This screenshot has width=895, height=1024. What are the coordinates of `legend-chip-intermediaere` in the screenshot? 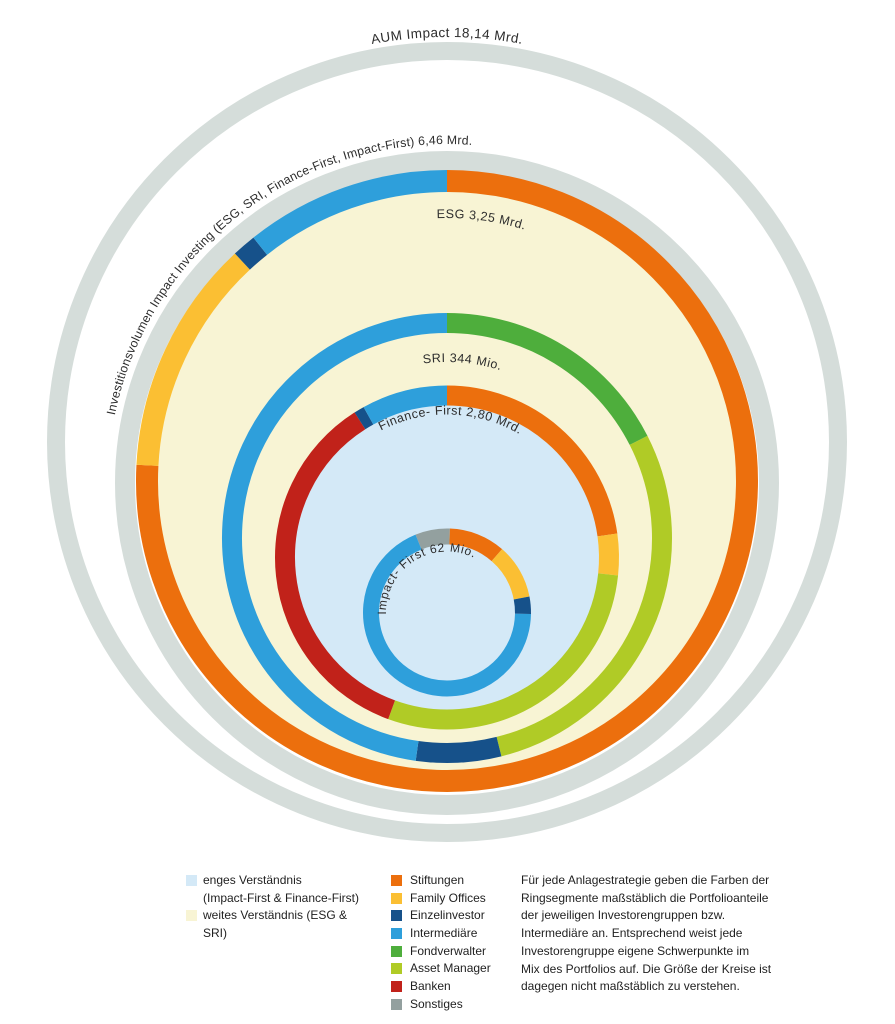 It's located at (396, 934).